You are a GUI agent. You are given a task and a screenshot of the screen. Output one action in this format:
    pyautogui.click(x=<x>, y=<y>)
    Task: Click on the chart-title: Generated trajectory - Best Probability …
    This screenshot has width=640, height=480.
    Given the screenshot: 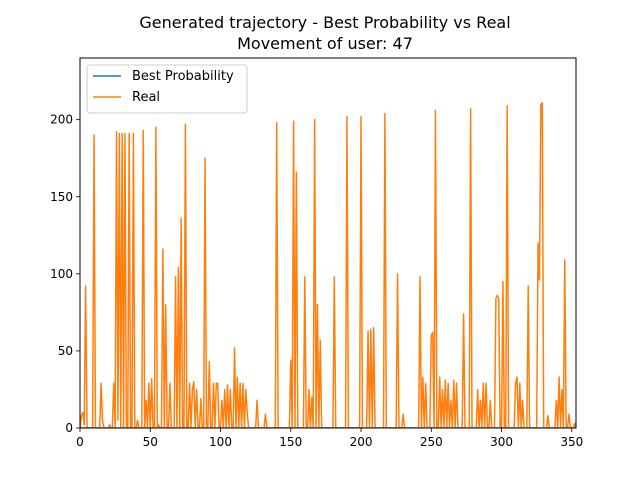 What is the action you would take?
    pyautogui.click(x=324, y=22)
    